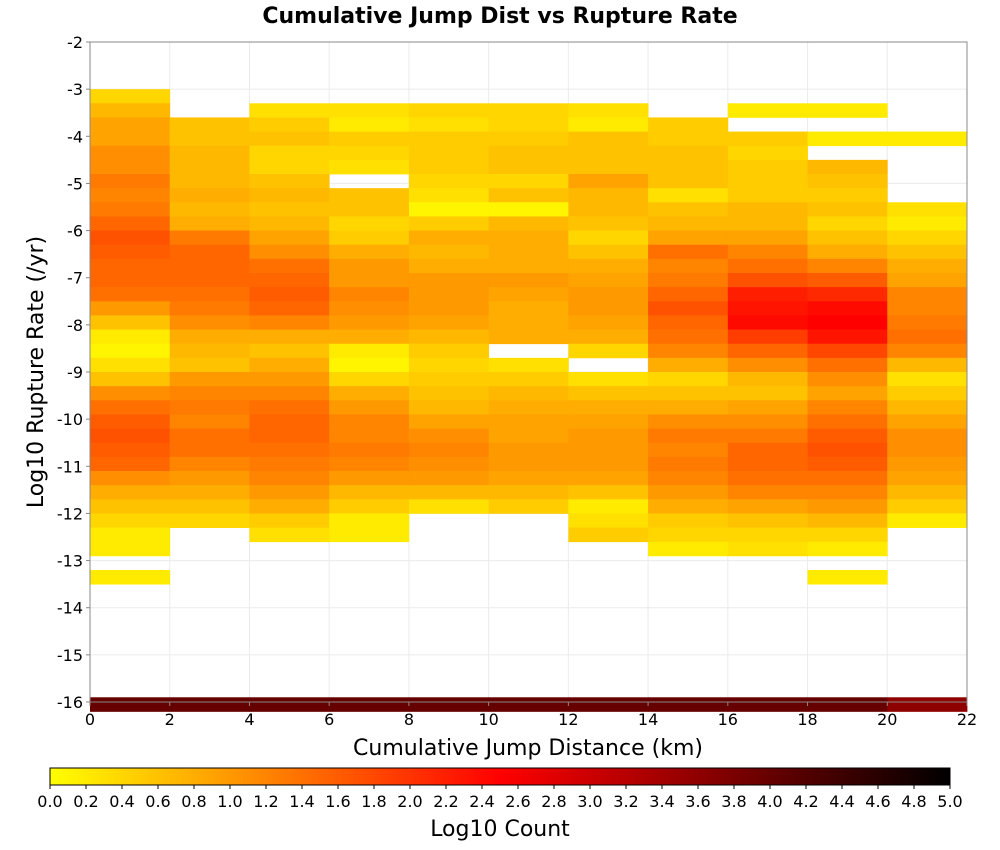 The width and height of the screenshot is (1000, 850). I want to click on y-tick-label: -14, so click(70, 608).